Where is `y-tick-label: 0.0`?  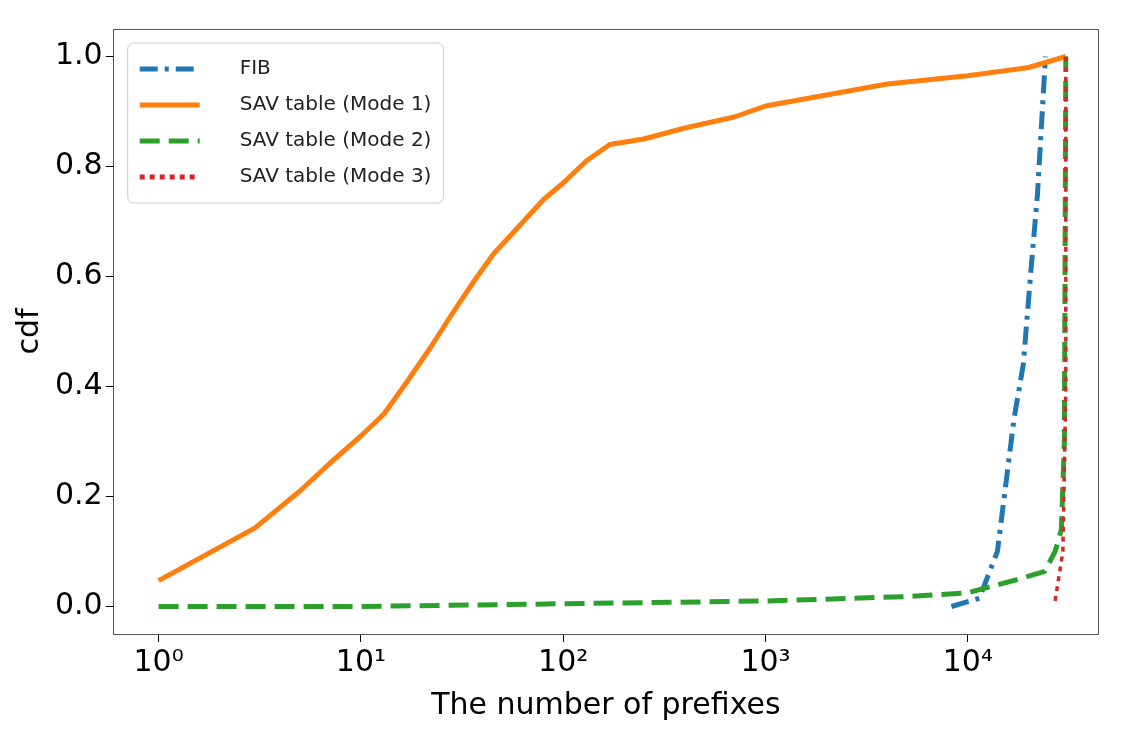
y-tick-label: 0.0 is located at coordinates (78, 604).